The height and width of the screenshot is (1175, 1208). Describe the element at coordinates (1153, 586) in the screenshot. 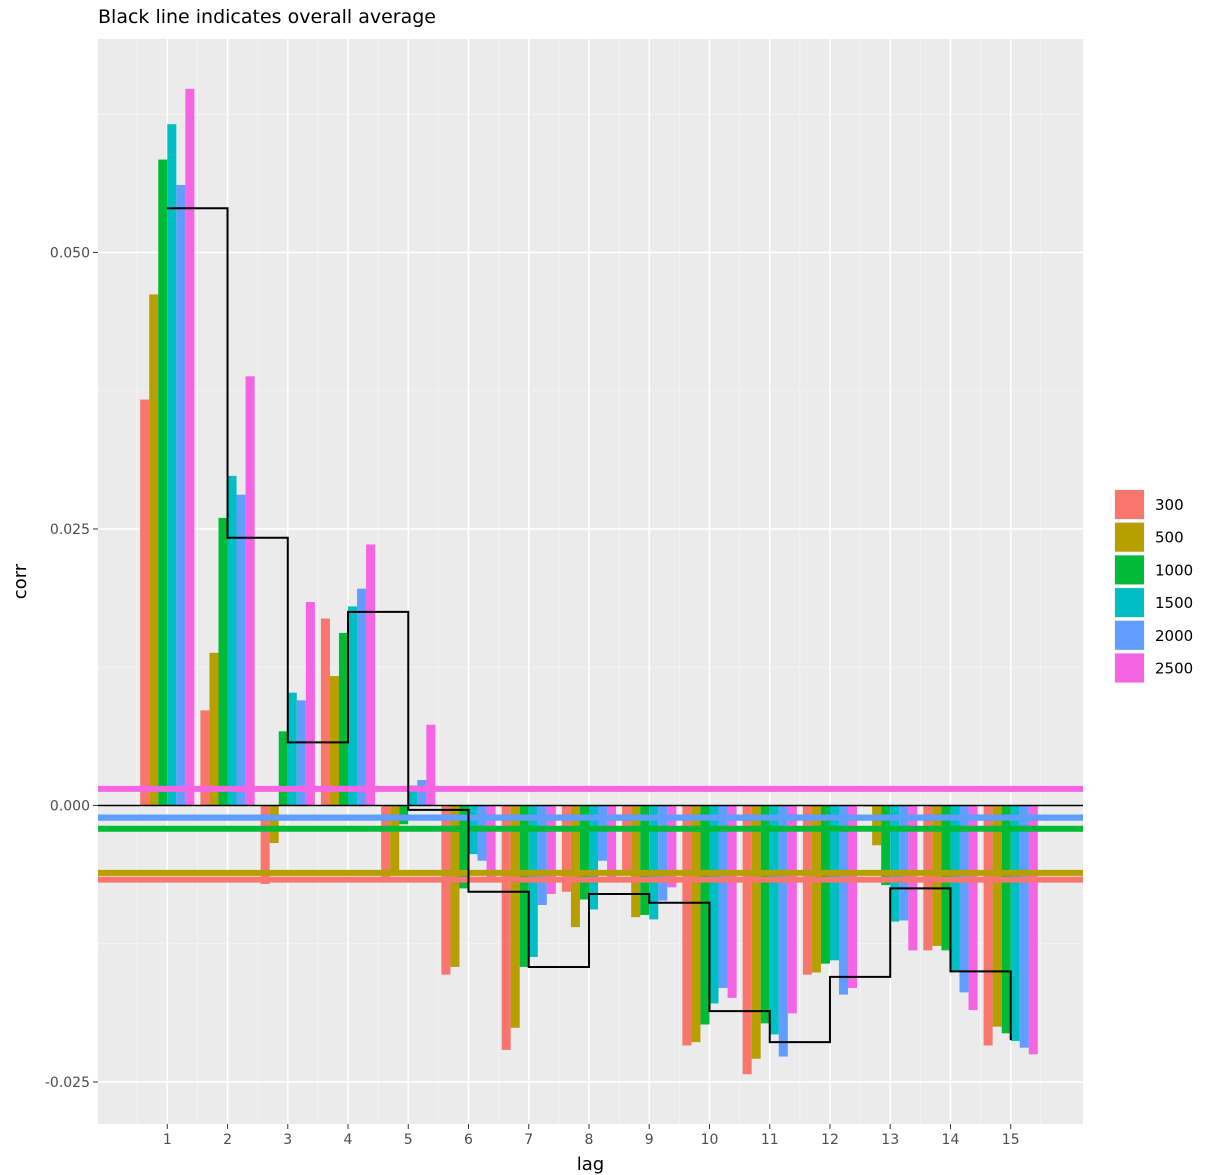

I see `legend: 300 500 1000 1500 2000 2500` at that location.